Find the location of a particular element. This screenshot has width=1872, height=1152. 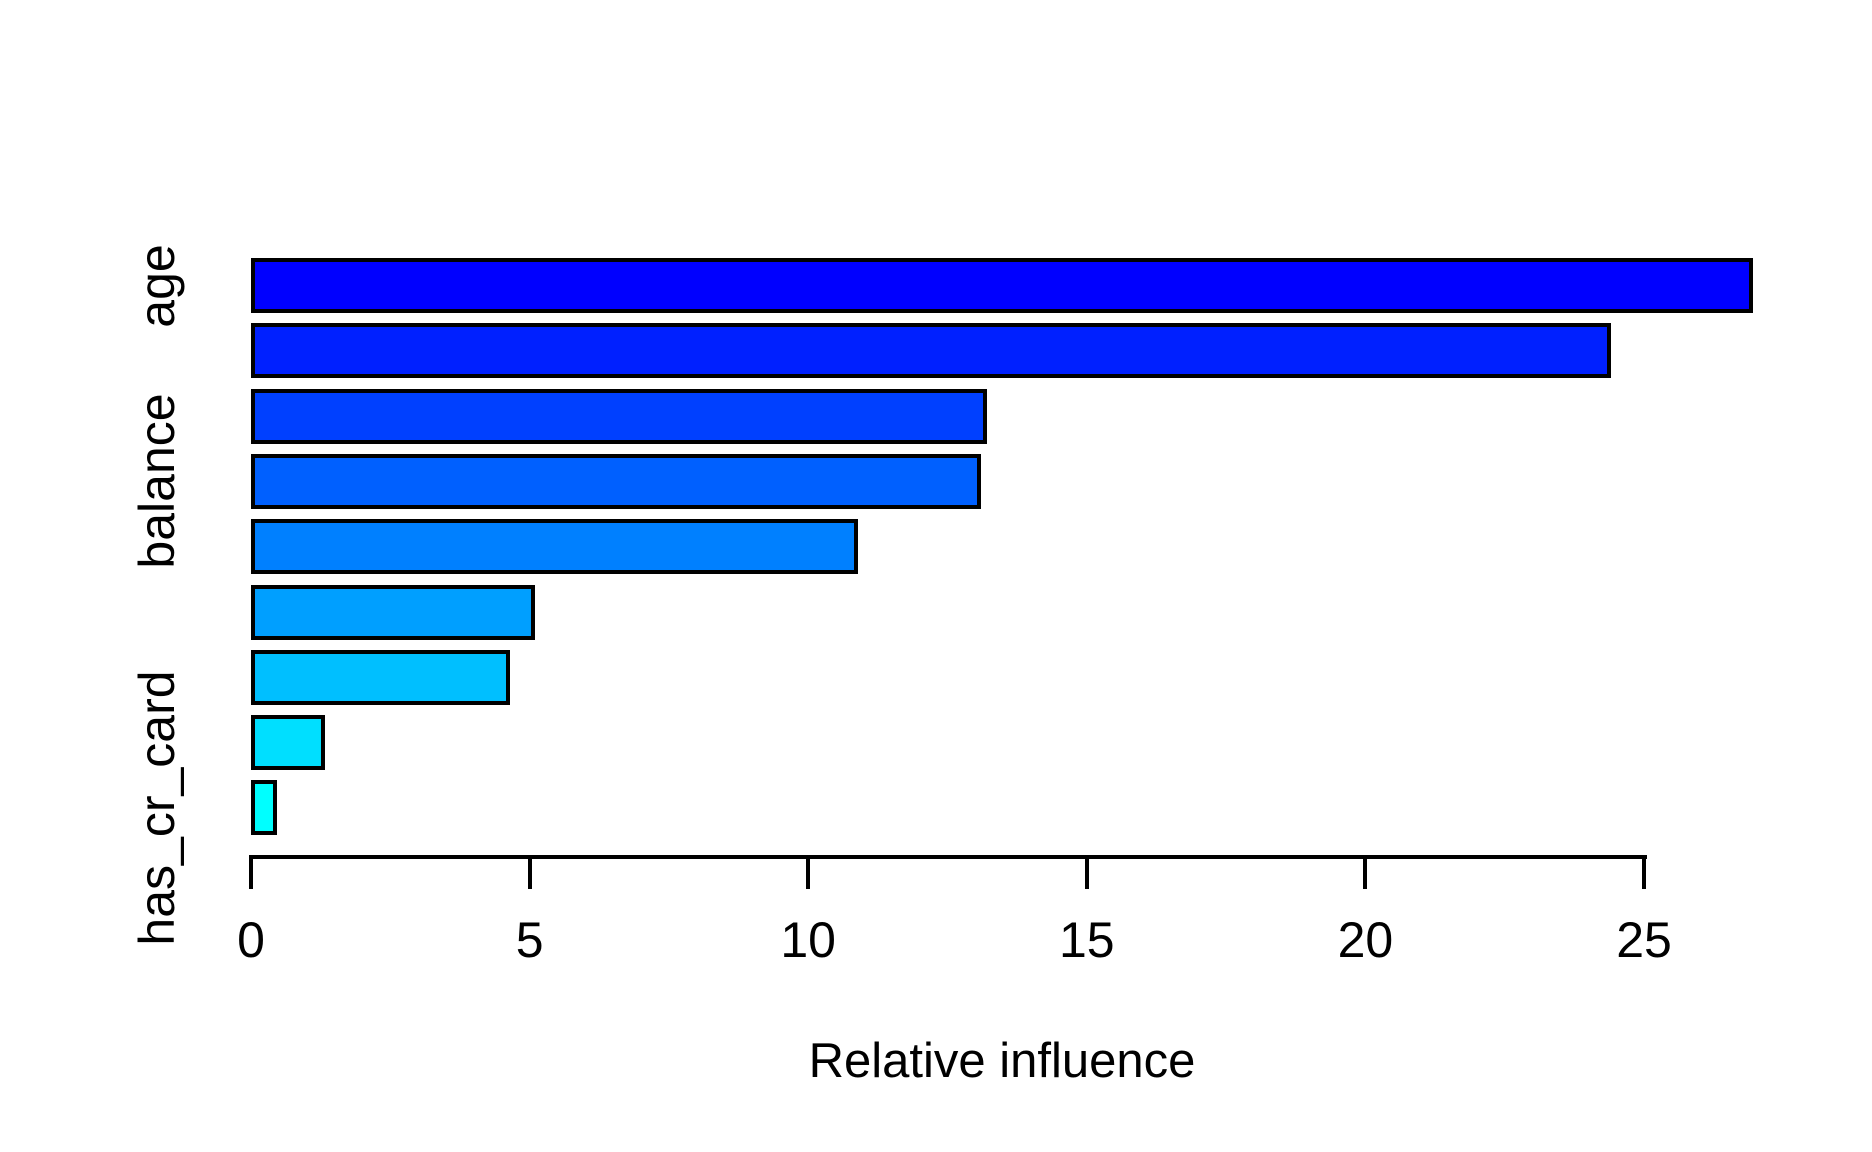

x-tick-label-0: 0 is located at coordinates (251, 940).